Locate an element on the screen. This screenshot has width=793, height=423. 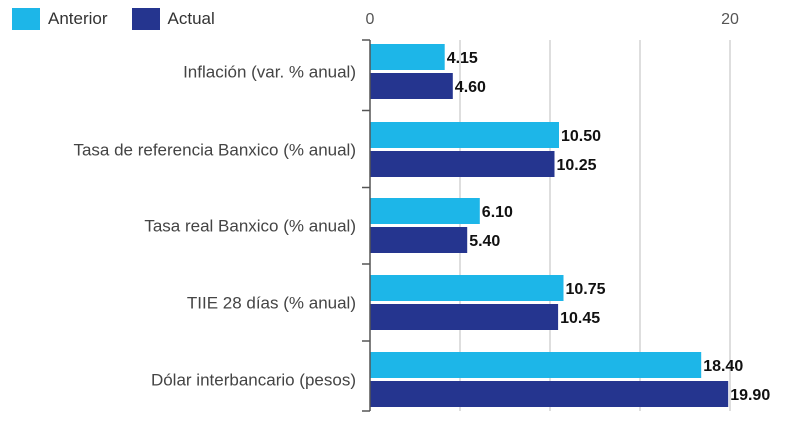
data-label: 10.45 is located at coordinates (580, 318).